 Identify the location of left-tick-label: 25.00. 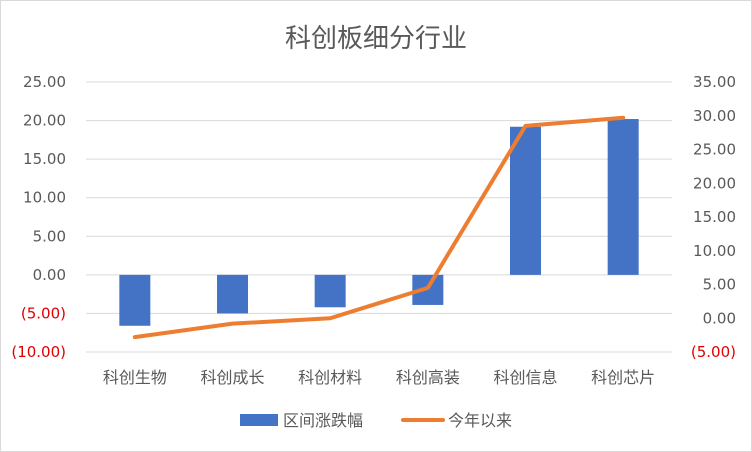
(44, 82).